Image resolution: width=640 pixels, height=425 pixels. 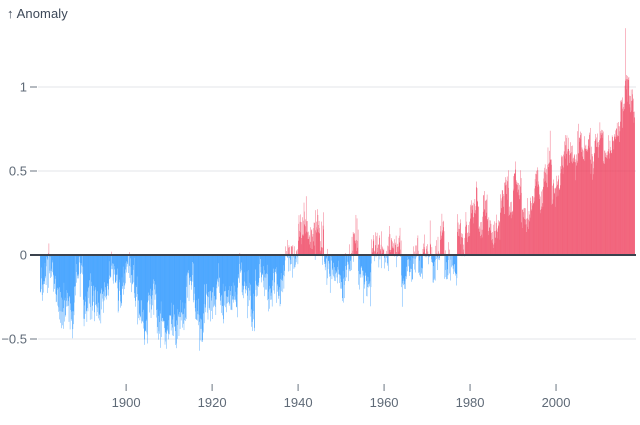 What do you see at coordinates (23, 254) in the screenshot?
I see `y-tick-label: 0` at bounding box center [23, 254].